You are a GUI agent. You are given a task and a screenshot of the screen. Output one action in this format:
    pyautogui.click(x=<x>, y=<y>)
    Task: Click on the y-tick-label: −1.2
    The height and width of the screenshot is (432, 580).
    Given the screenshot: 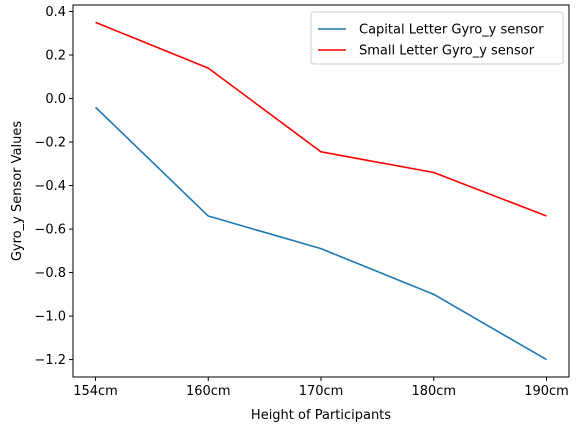 What is the action you would take?
    pyautogui.click(x=50, y=360)
    